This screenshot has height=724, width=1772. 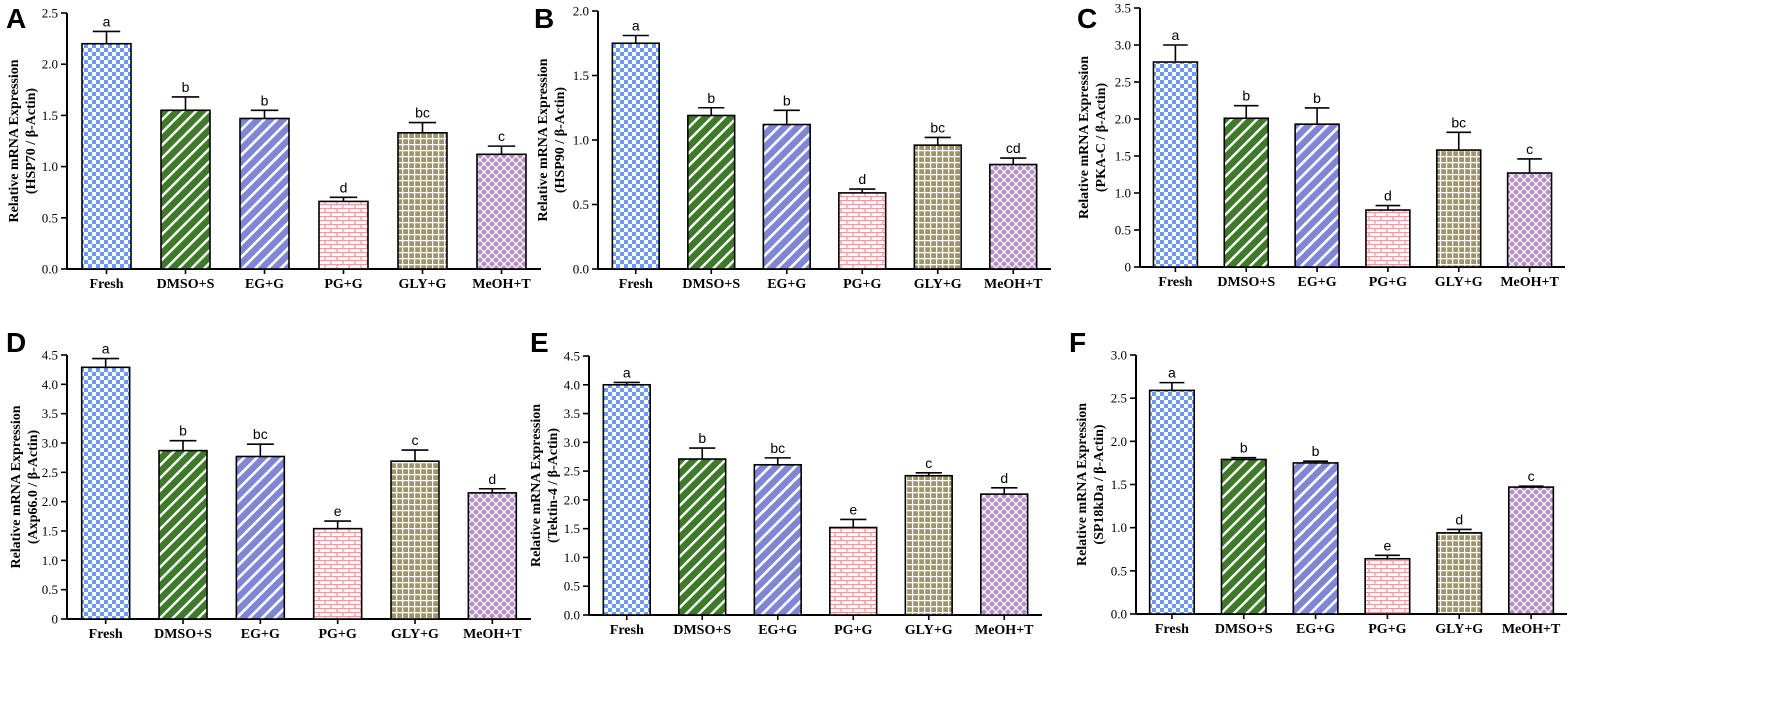 What do you see at coordinates (544, 18) in the screenshot?
I see `panel-letter: B` at bounding box center [544, 18].